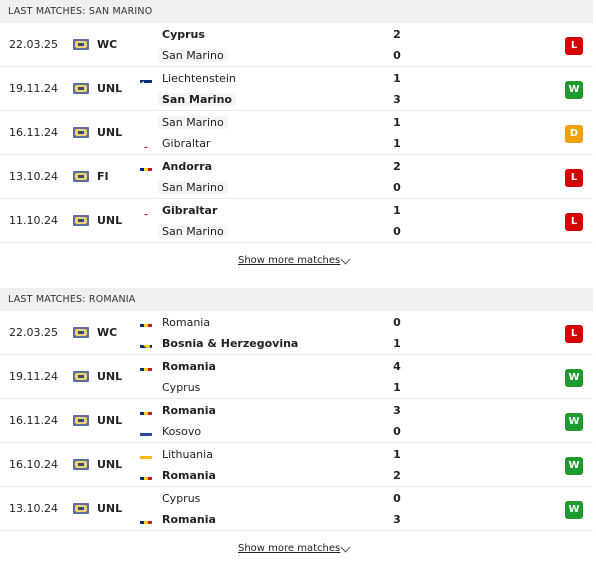  What do you see at coordinates (296, 509) in the screenshot?
I see `match-row: 13.10.24 UNL Cyprus Romania 0 3 W` at bounding box center [296, 509].